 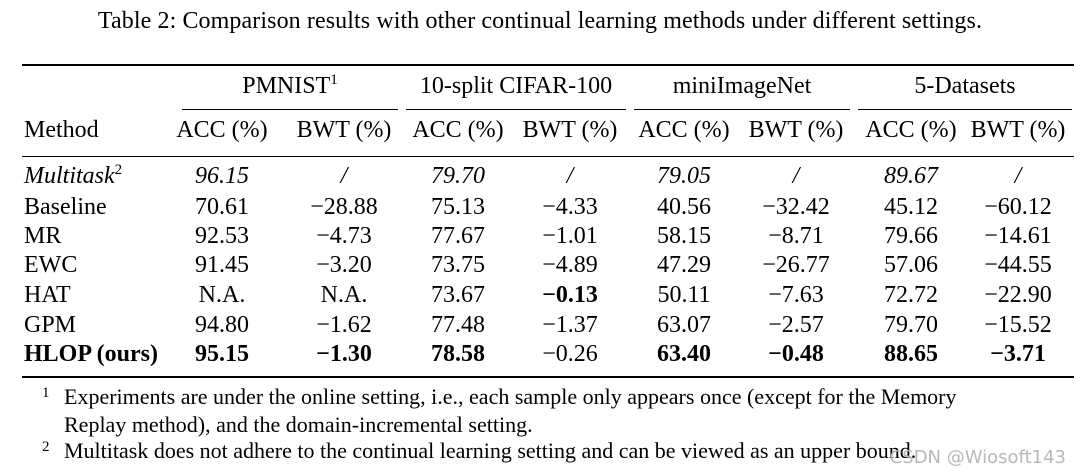 I want to click on table-top-rule, so click(x=548, y=65).